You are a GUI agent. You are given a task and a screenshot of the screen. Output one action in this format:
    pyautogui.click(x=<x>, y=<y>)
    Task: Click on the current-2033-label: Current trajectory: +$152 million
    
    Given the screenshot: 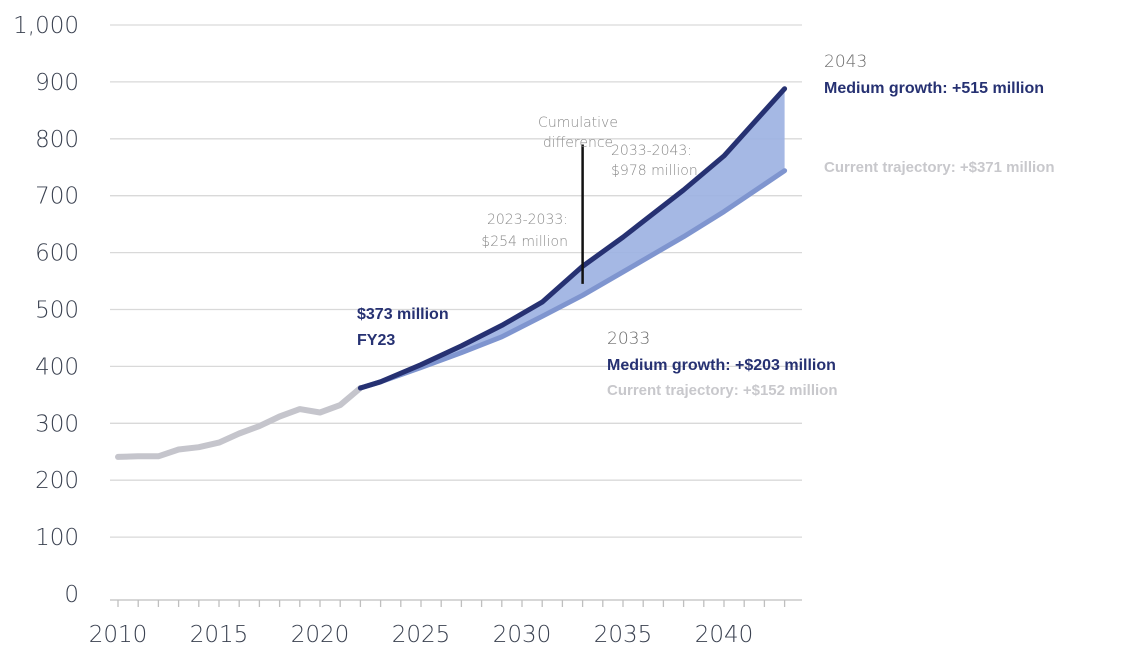 What is the action you would take?
    pyautogui.click(x=722, y=390)
    